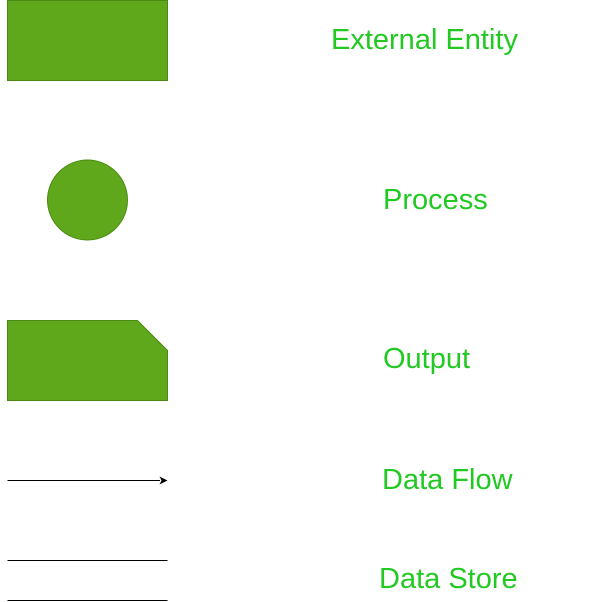 This screenshot has width=598, height=602. Describe the element at coordinates (299, 200) in the screenshot. I see `legend-row-process: Process` at that location.